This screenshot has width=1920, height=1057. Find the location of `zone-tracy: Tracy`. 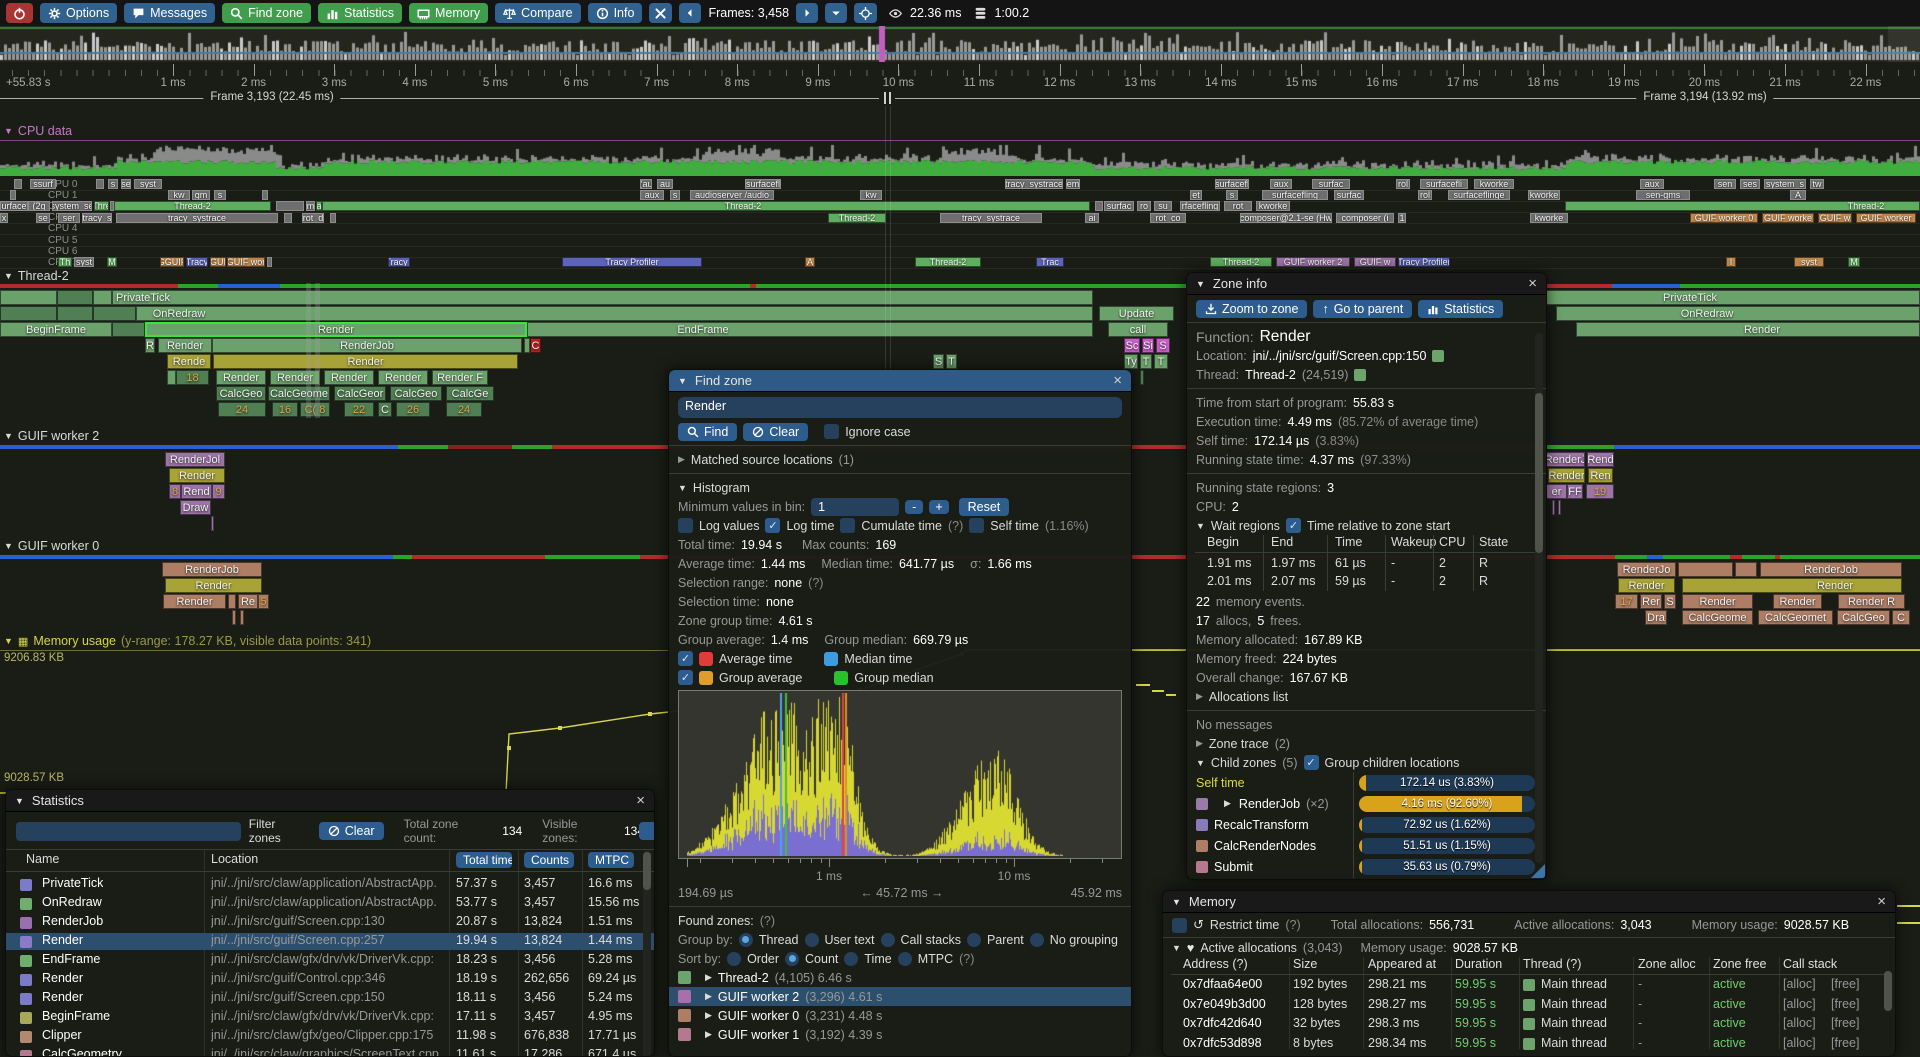

zone-tracy: Tracy is located at coordinates (197, 262).